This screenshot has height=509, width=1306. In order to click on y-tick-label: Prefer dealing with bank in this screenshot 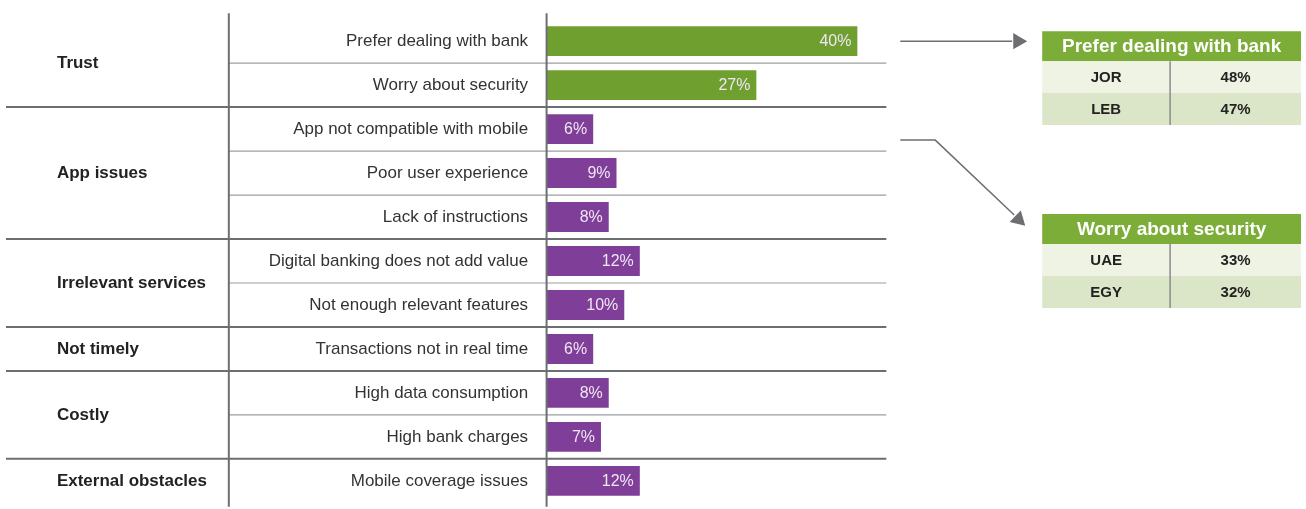, I will do `click(437, 41)`.